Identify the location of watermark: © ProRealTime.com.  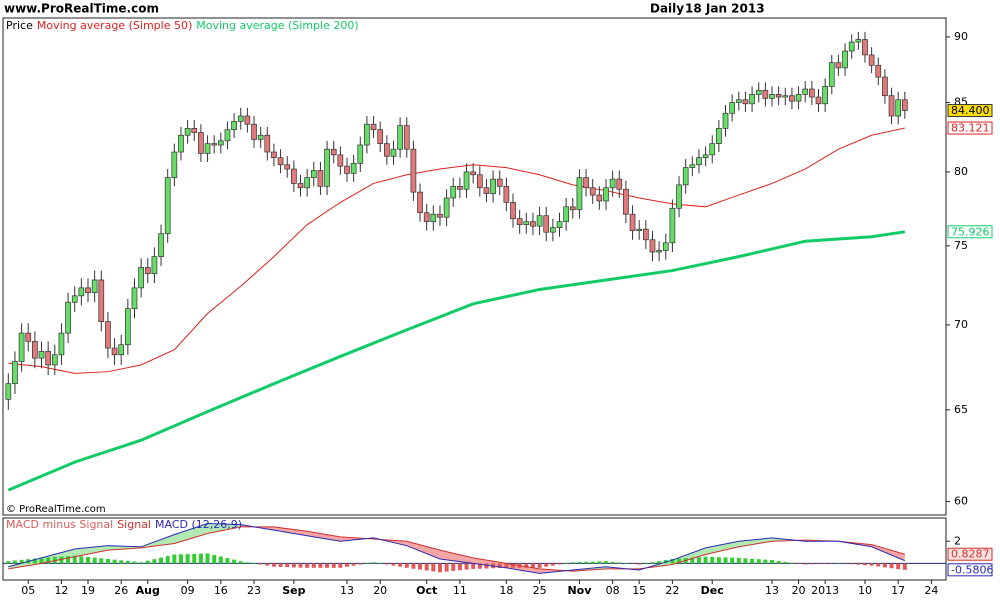
(56, 509).